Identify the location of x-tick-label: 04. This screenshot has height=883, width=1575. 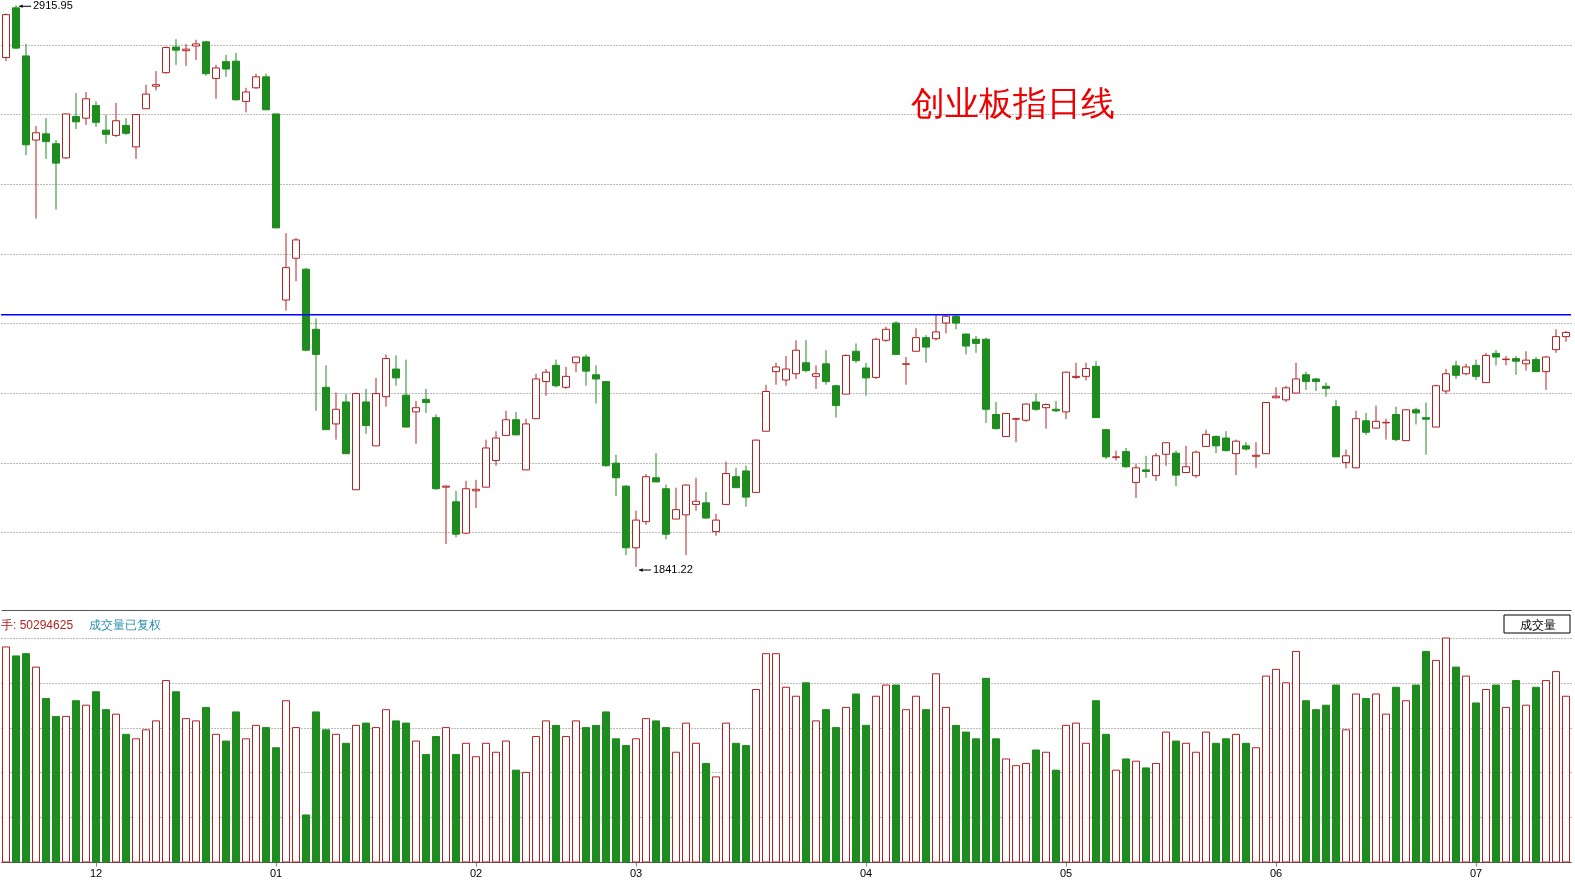
(866, 872).